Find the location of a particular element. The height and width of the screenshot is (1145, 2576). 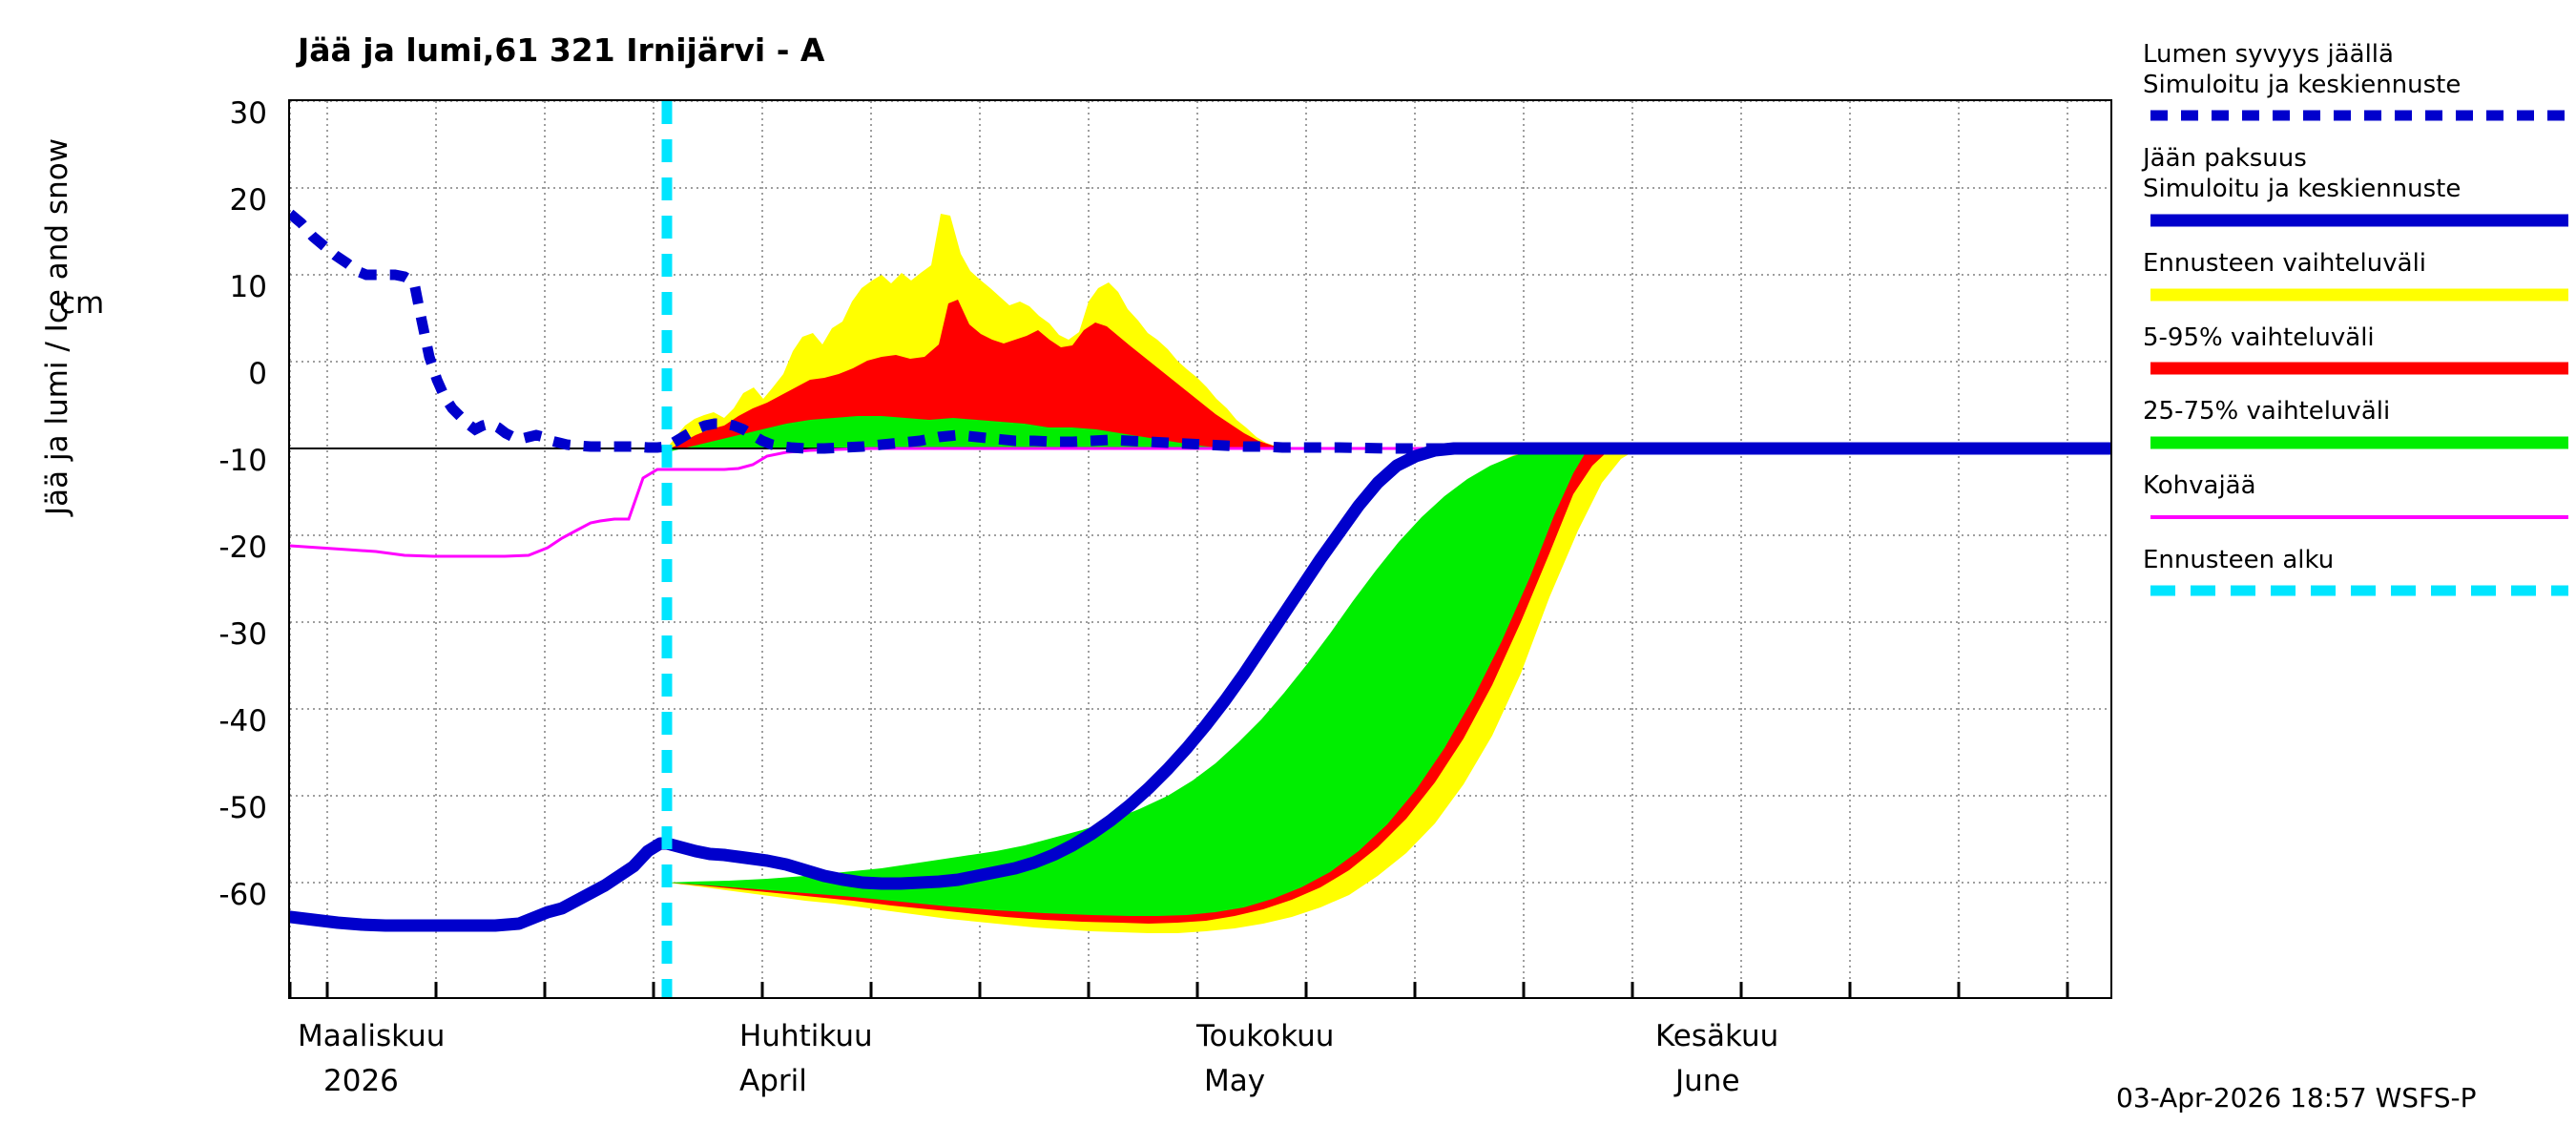

x-tick-sublabel: May is located at coordinates (1235, 1081).